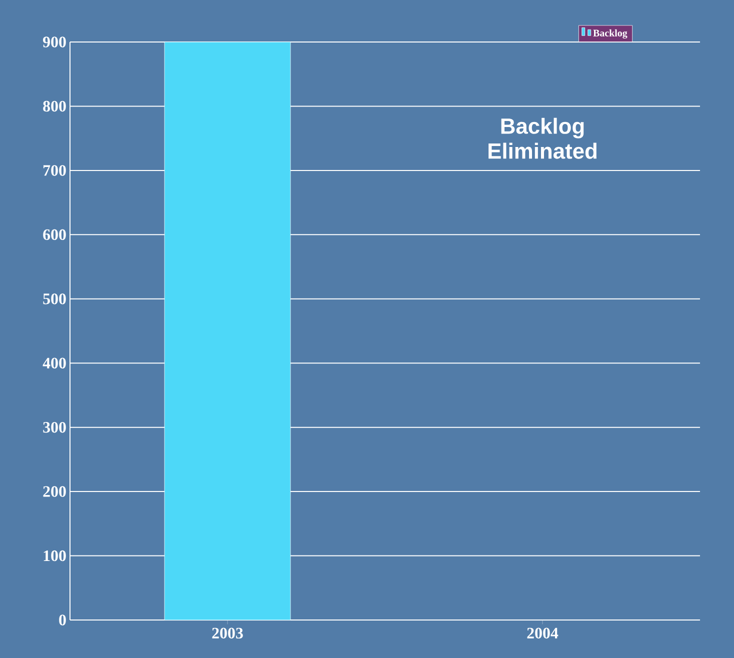  Describe the element at coordinates (542, 138) in the screenshot. I see `annotation: Backlog Eliminated` at that location.